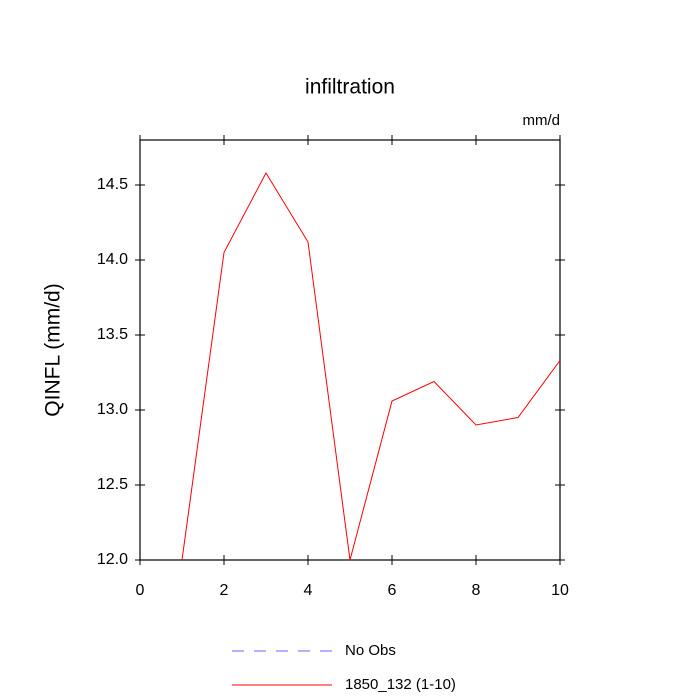  I want to click on legend-label: No Obs, so click(370, 650).